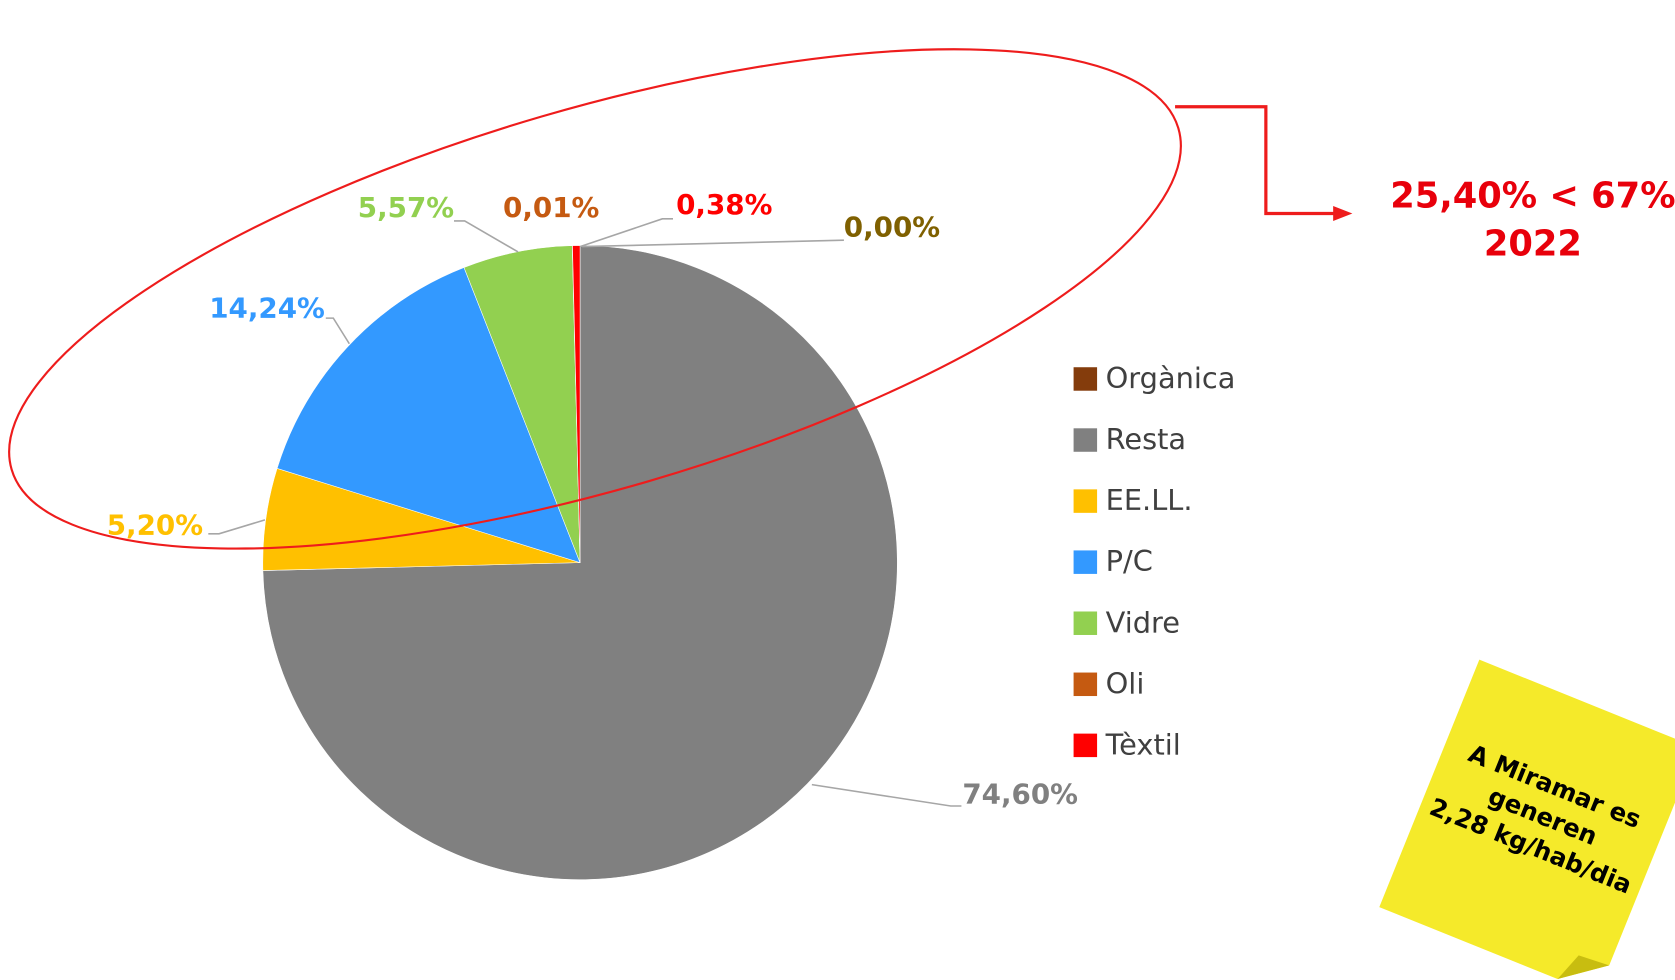  I want to click on data-label: 0,01%, so click(551, 207).